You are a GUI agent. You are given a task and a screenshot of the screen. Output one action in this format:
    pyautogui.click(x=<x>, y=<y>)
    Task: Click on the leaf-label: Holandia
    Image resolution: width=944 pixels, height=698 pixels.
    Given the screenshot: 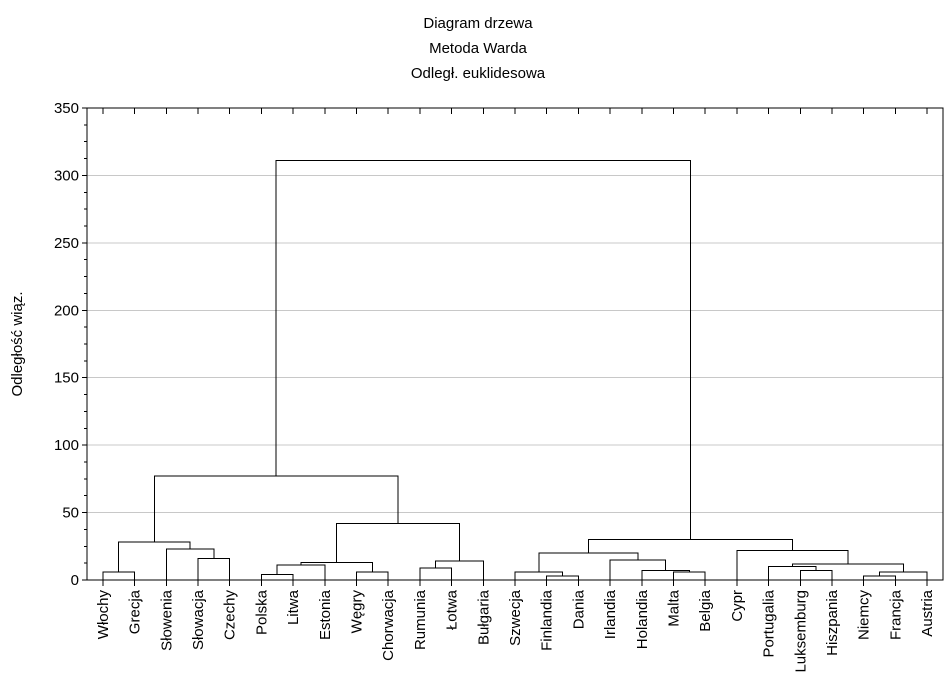 What is the action you would take?
    pyautogui.click(x=642, y=619)
    